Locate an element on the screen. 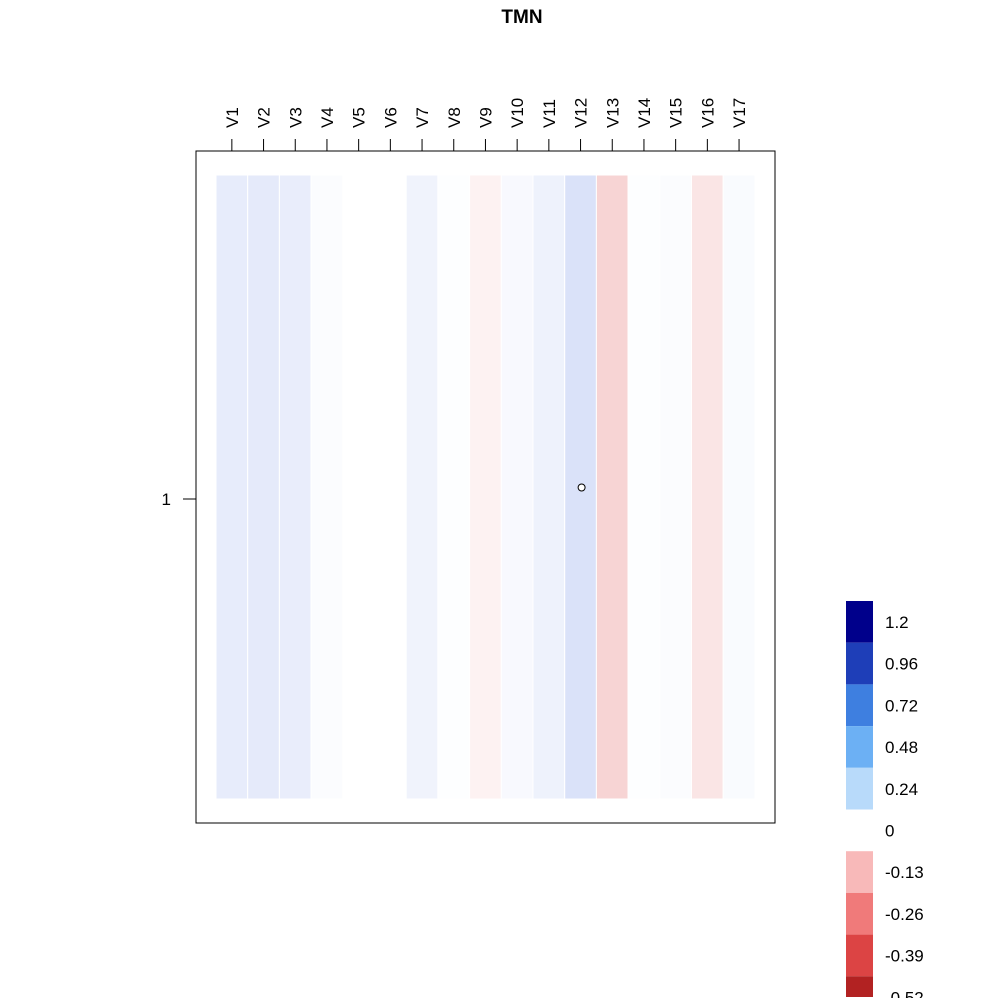 This screenshot has width=998, height=998. column-tick-label: V4 is located at coordinates (327, 117).